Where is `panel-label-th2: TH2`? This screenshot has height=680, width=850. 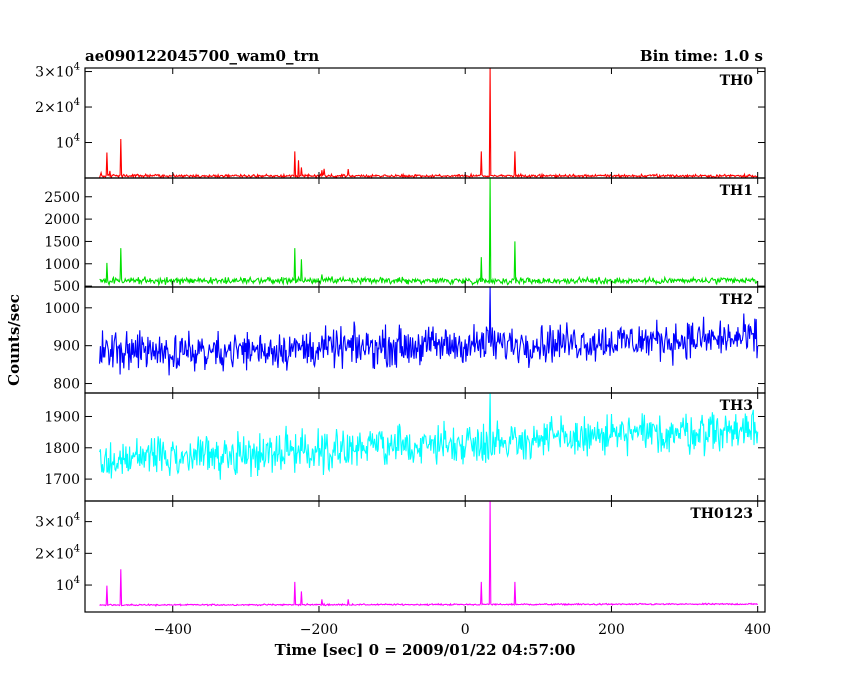
panel-label-th2: TH2 is located at coordinates (736, 300).